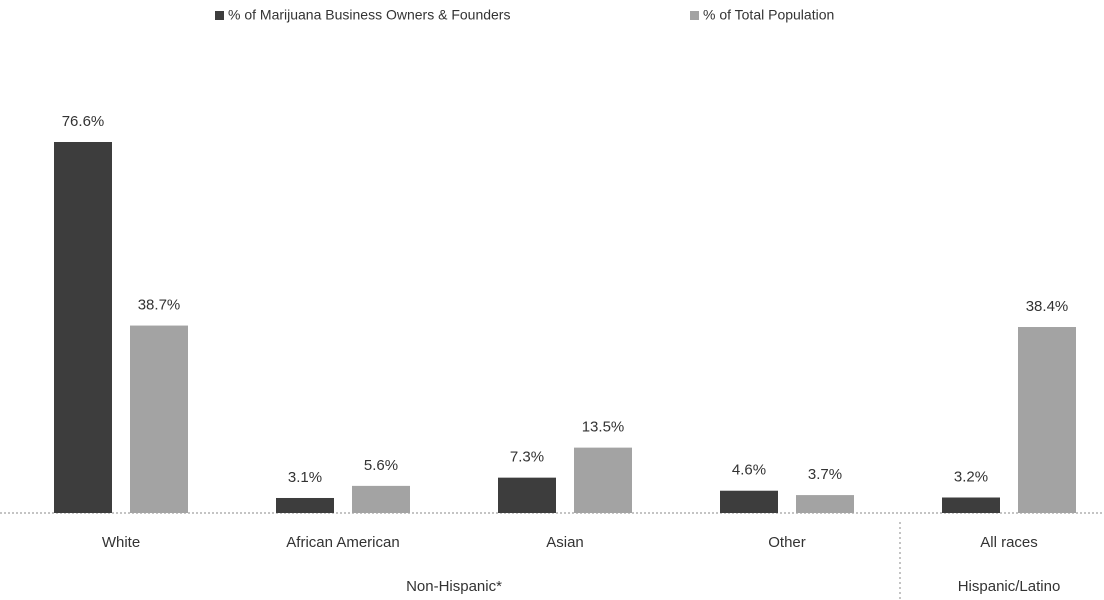  Describe the element at coordinates (121, 542) in the screenshot. I see `x-tick-label: White` at that location.